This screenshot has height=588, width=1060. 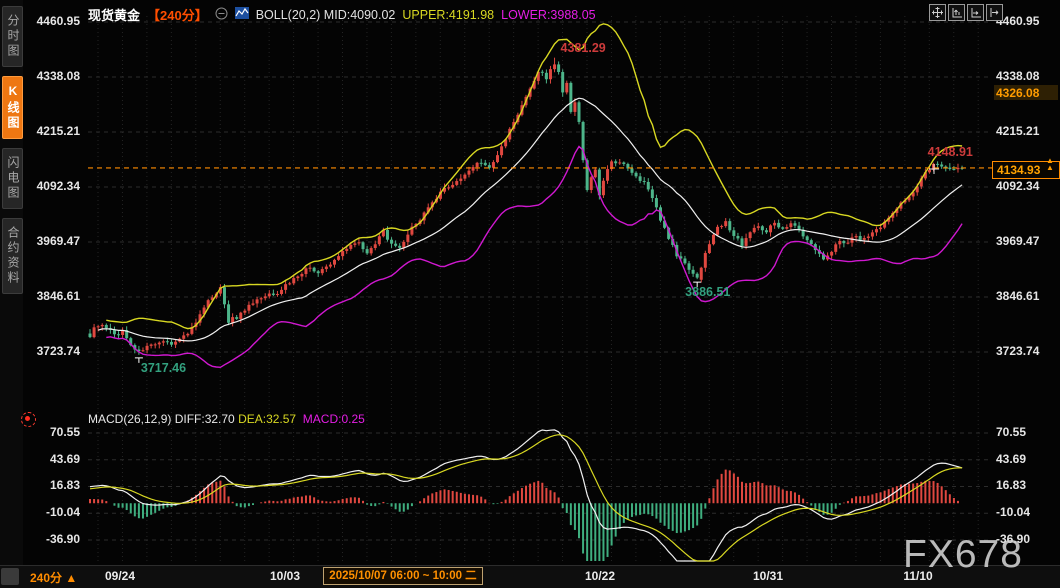 I want to click on price-tick-left: 3846.61, so click(x=58, y=296).